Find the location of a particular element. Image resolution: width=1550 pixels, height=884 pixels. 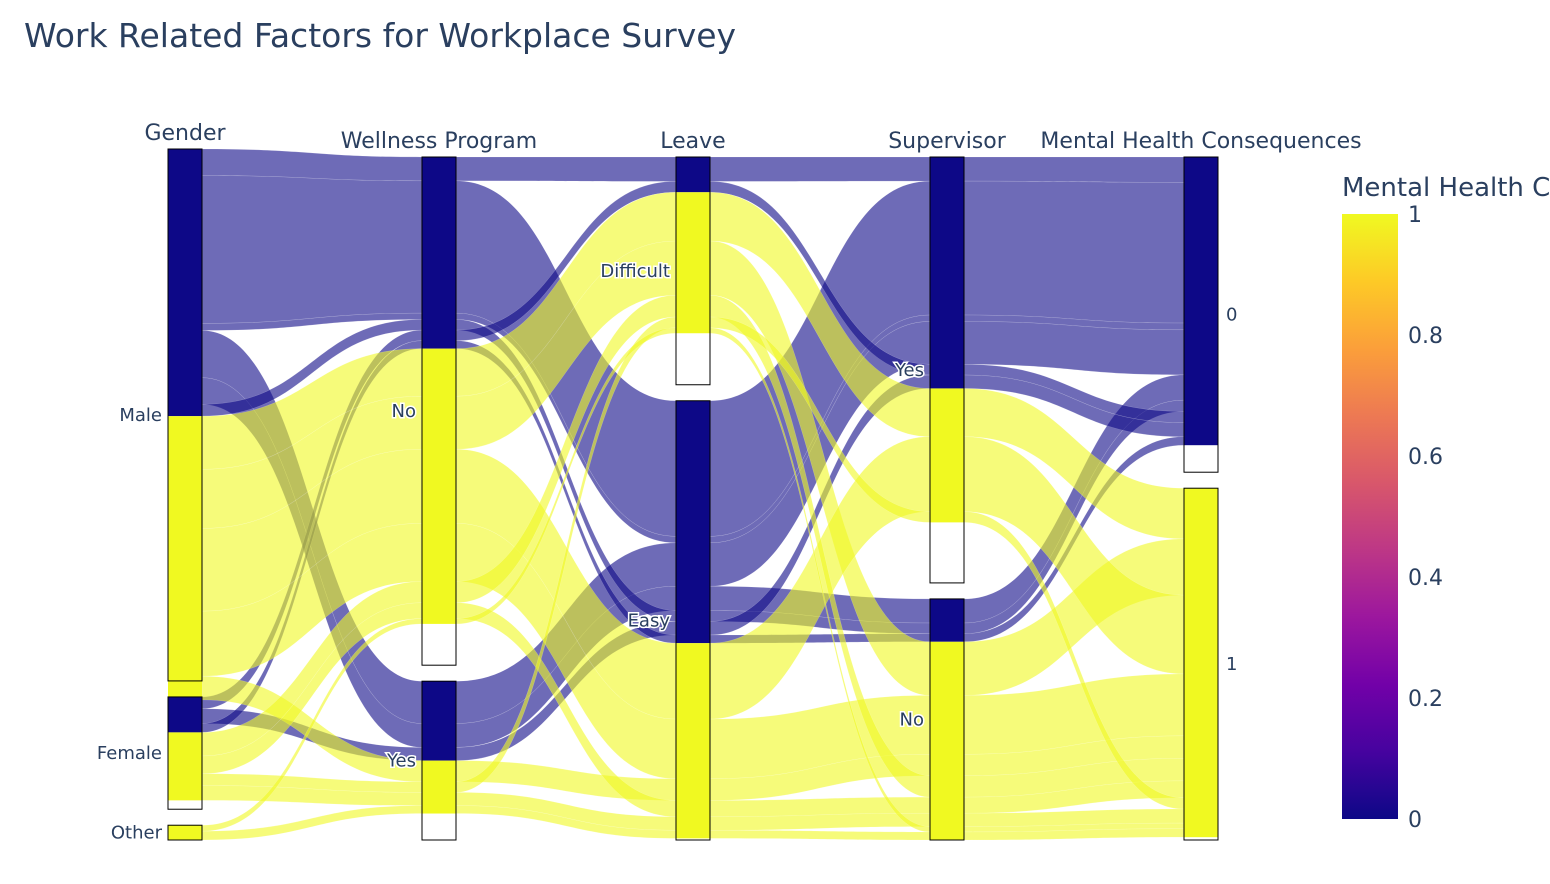

dimension-label-1: Wellness Program is located at coordinates (439, 141).